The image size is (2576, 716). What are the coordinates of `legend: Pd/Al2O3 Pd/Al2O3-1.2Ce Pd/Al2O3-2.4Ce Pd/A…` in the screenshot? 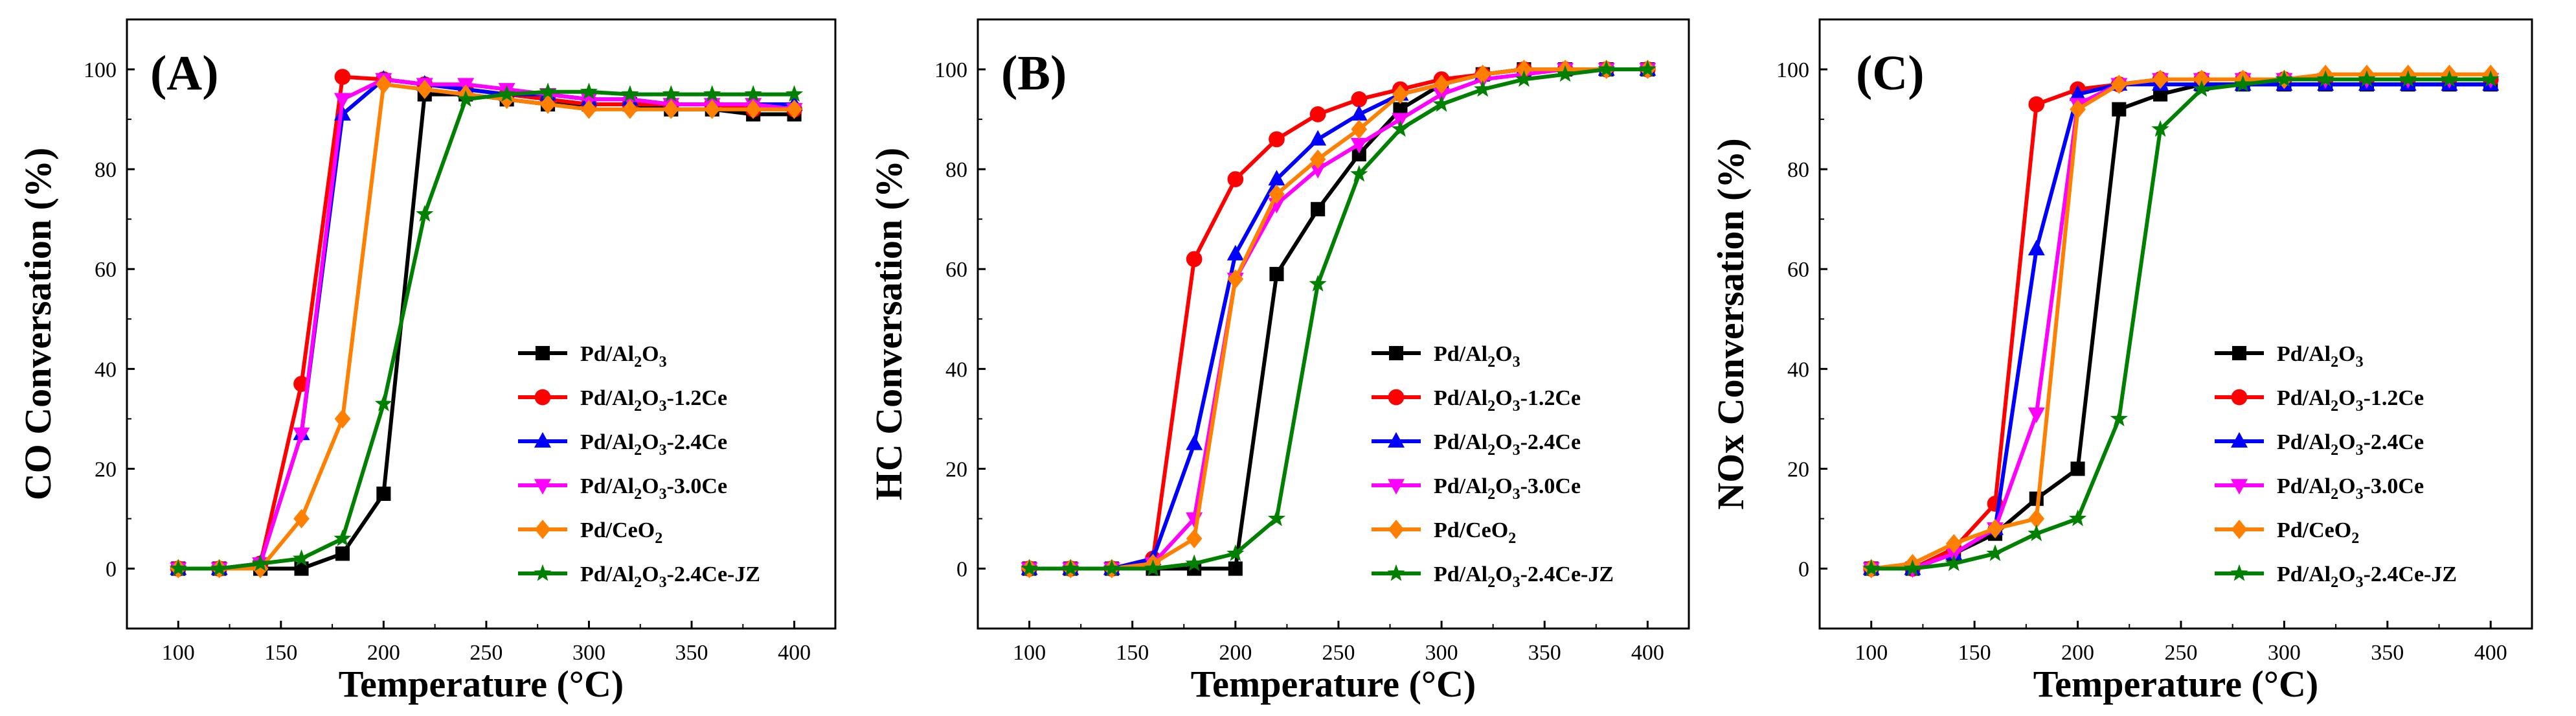 It's located at (1493, 466).